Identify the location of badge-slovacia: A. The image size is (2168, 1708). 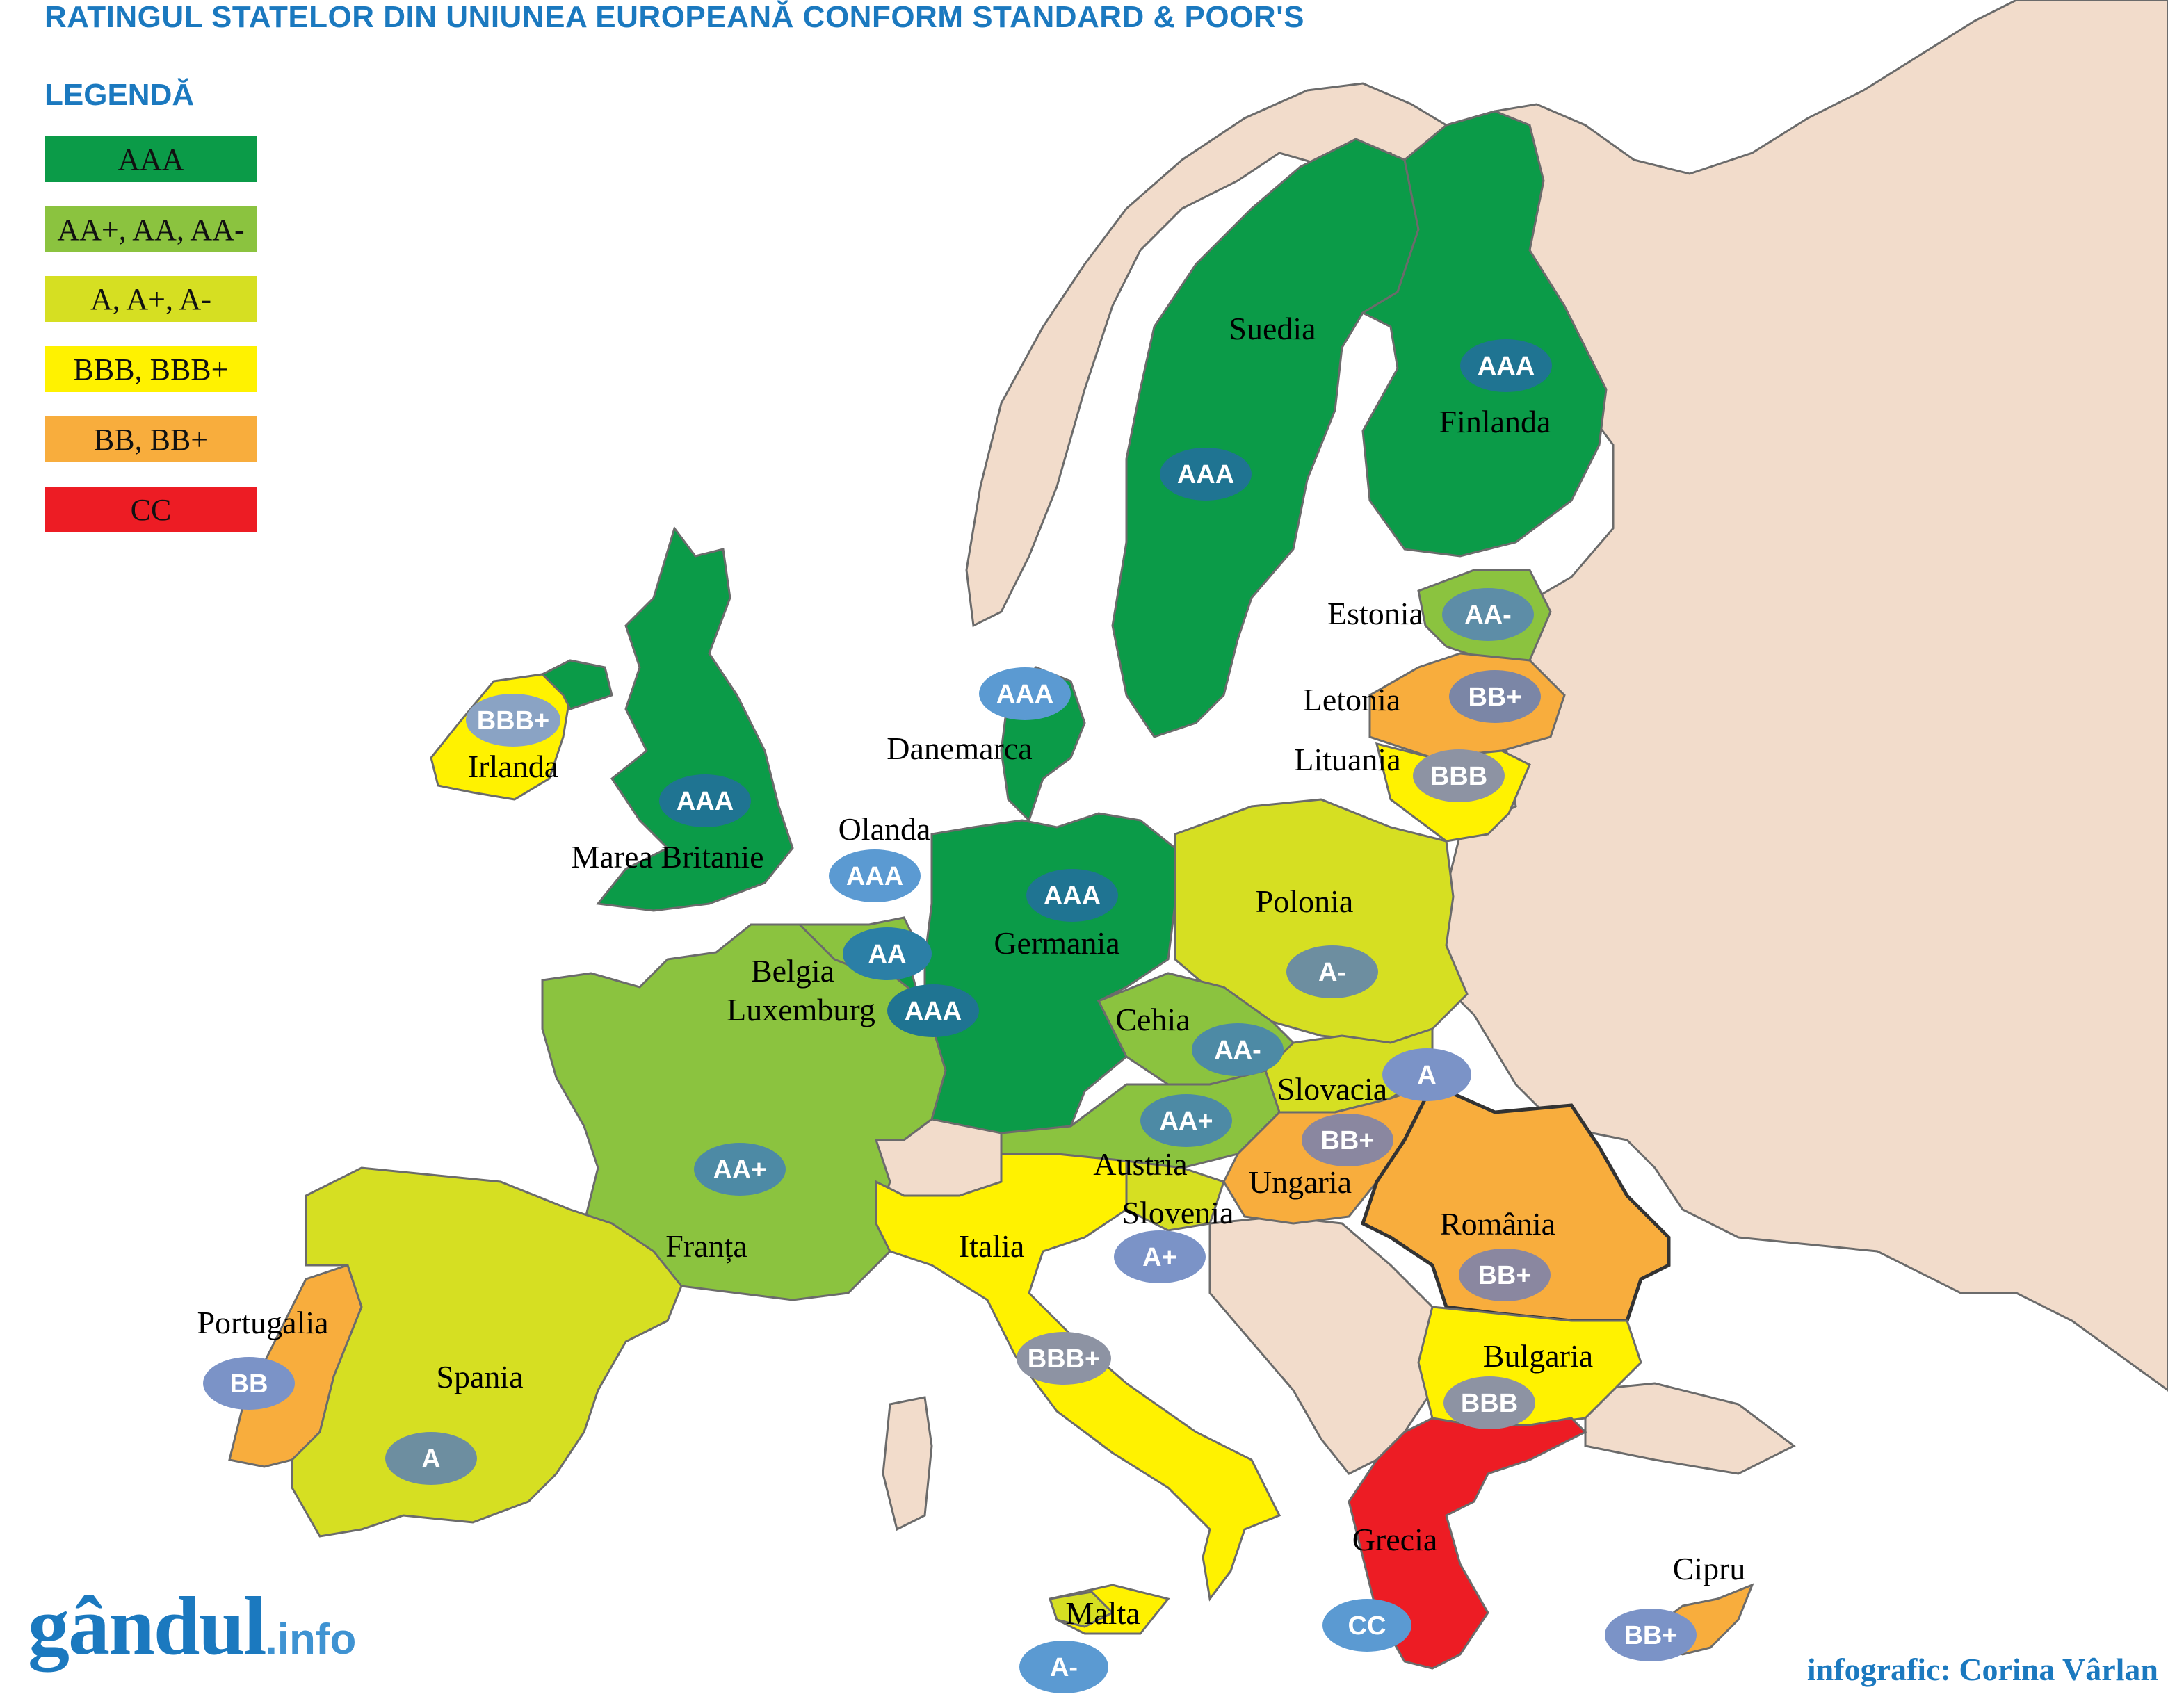
(1426, 1075).